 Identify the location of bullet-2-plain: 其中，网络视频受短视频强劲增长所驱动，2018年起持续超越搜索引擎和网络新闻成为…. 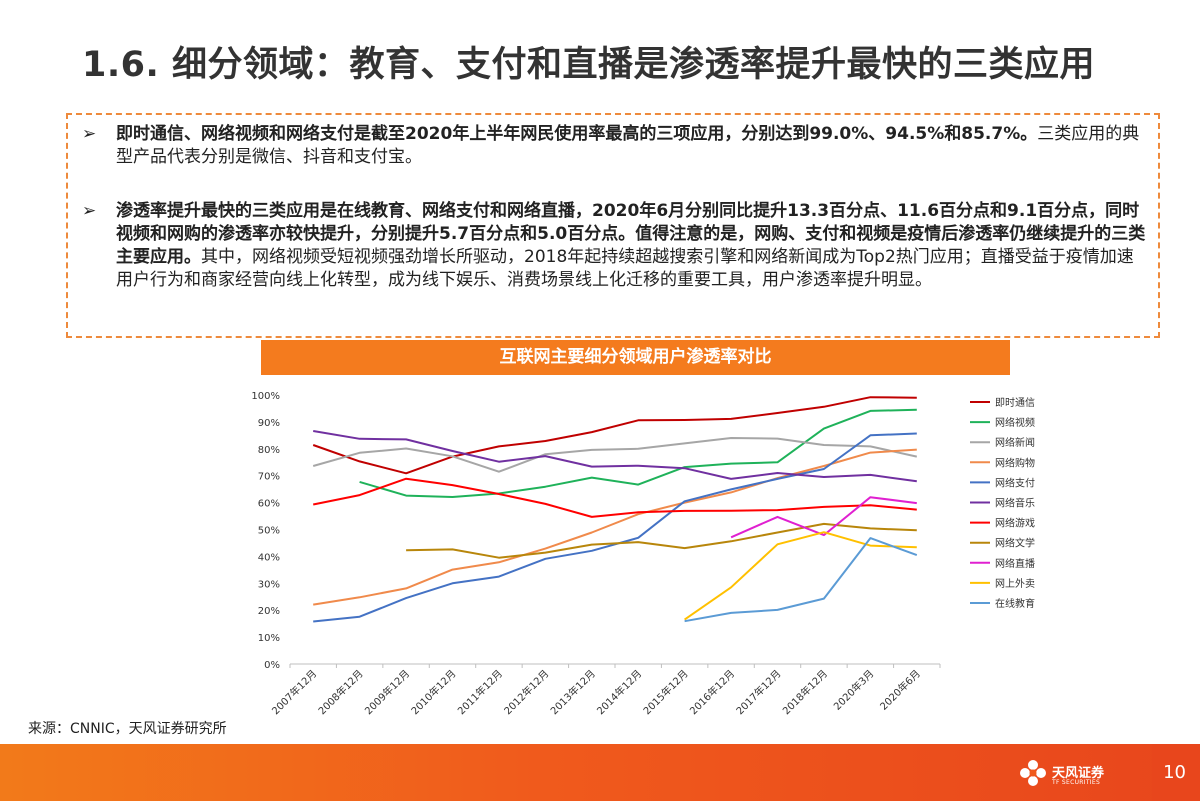
(625, 268).